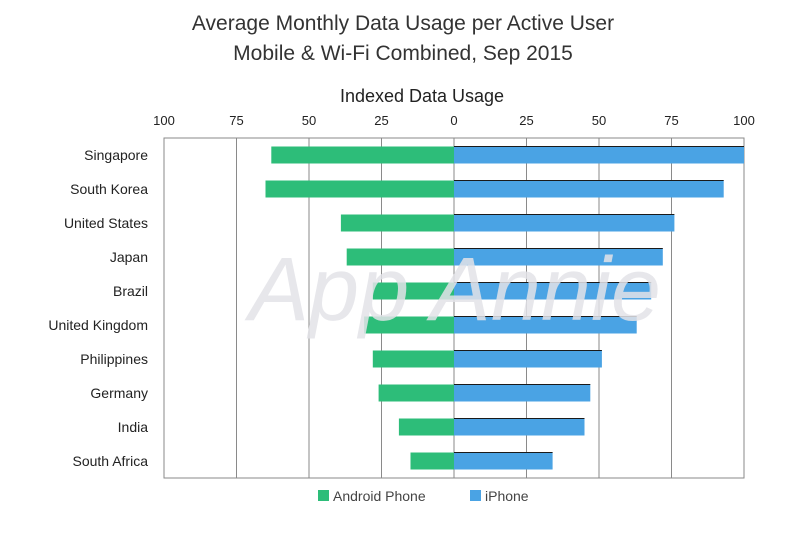 This screenshot has height=542, width=806. What do you see at coordinates (507, 496) in the screenshot?
I see `legend-label: iPhone` at bounding box center [507, 496].